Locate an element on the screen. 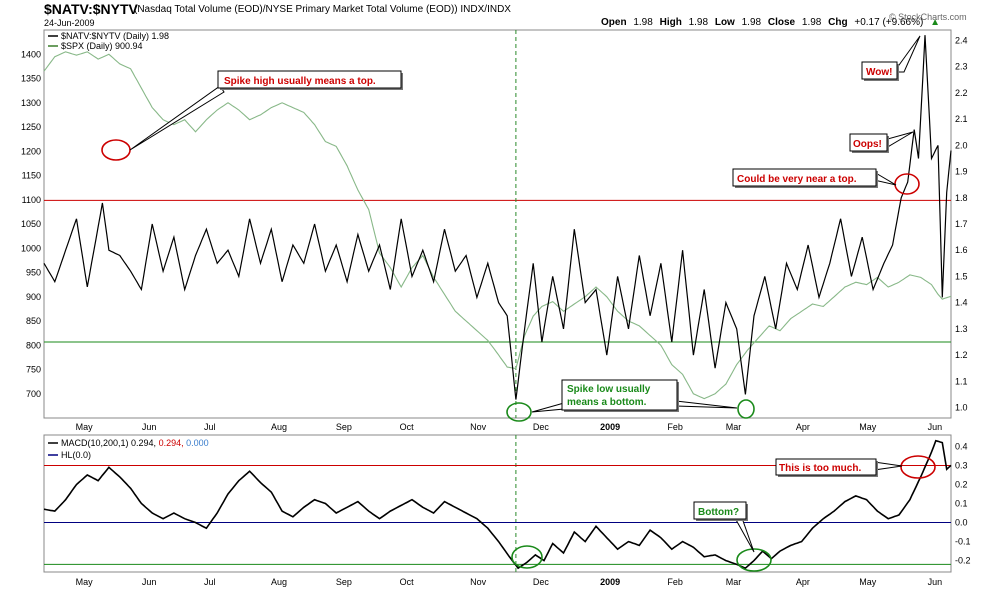  right-axis-tick-label: 2.3 is located at coordinates (961, 67).